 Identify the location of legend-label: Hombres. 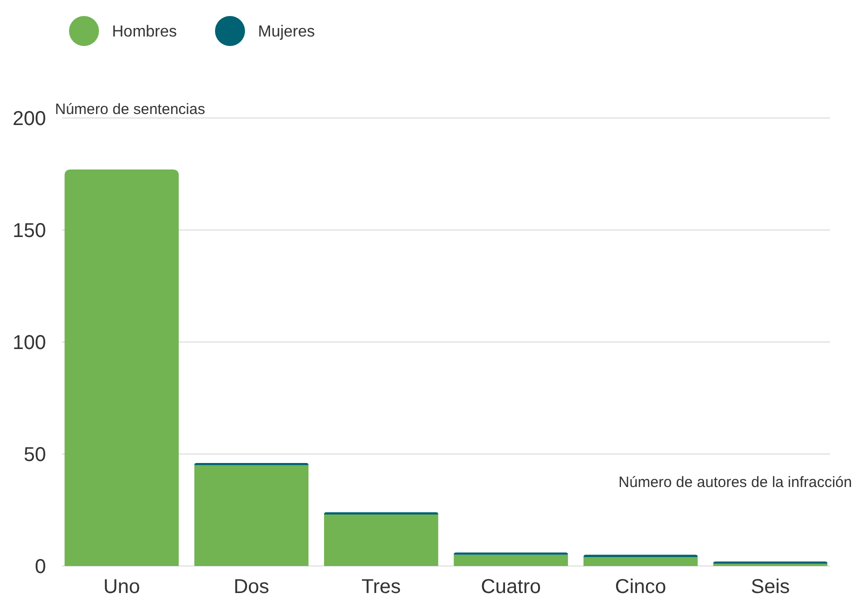
(144, 32).